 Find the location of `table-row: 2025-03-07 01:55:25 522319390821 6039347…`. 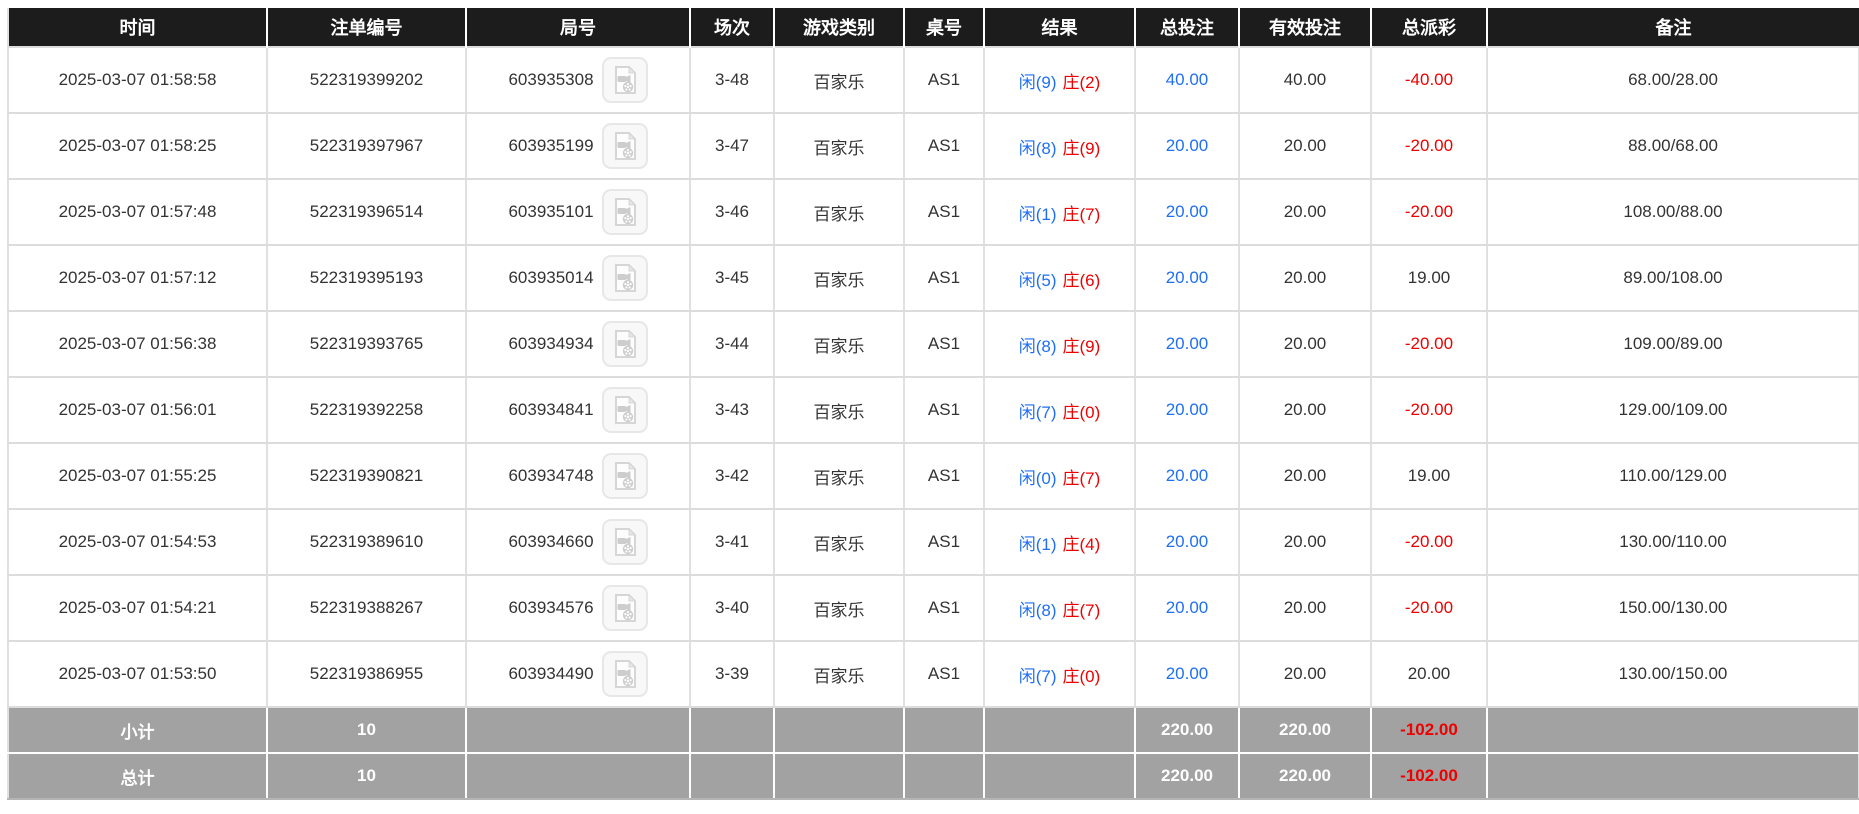

table-row: 2025-03-07 01:55:25 522319390821 6039347… is located at coordinates (933, 476).